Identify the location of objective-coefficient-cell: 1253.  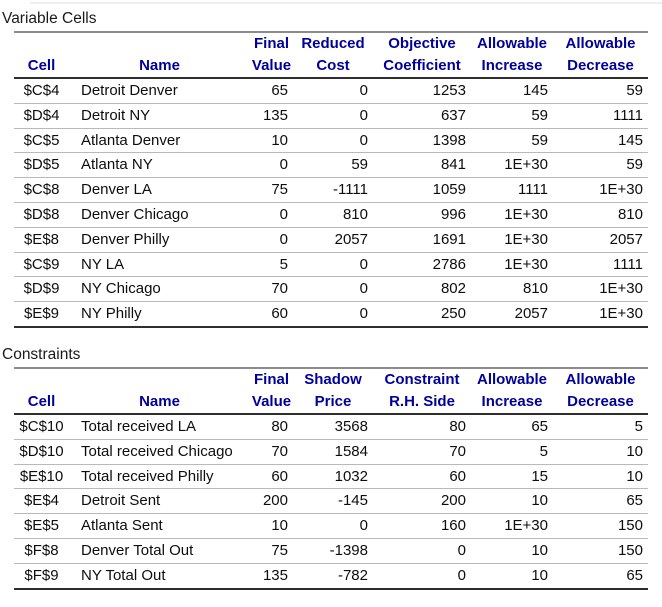
(422, 91).